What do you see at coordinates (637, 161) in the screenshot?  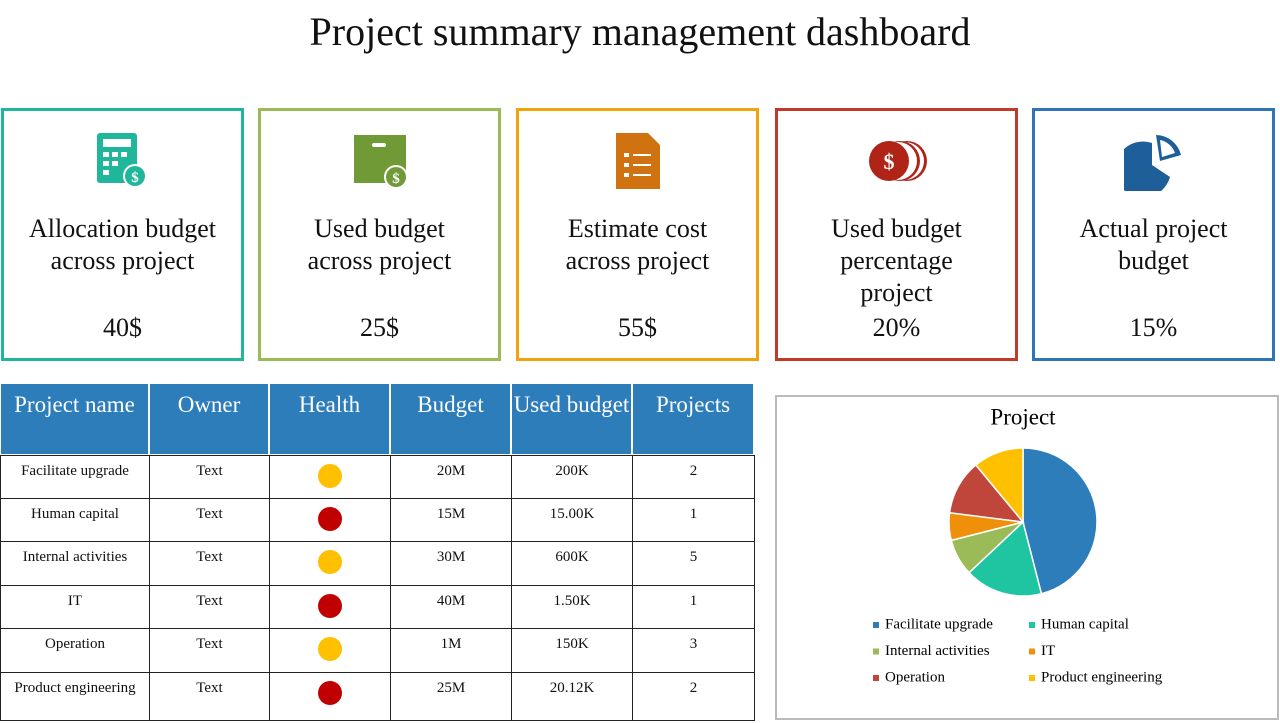 I see `document-icon` at bounding box center [637, 161].